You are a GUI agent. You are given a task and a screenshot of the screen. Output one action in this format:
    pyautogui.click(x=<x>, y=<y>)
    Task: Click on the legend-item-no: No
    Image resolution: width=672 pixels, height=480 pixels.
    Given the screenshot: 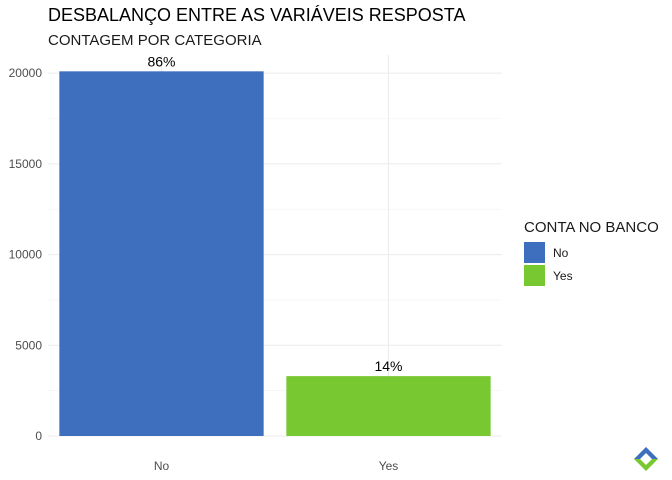 What is the action you would take?
    pyautogui.click(x=591, y=252)
    